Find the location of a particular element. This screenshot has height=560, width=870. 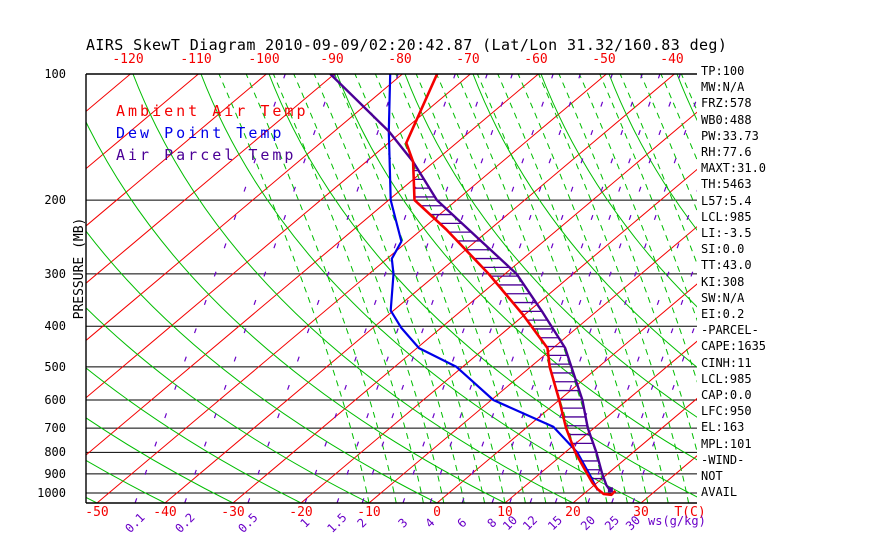

bottom-temp-tick: -30 is located at coordinates (233, 512).